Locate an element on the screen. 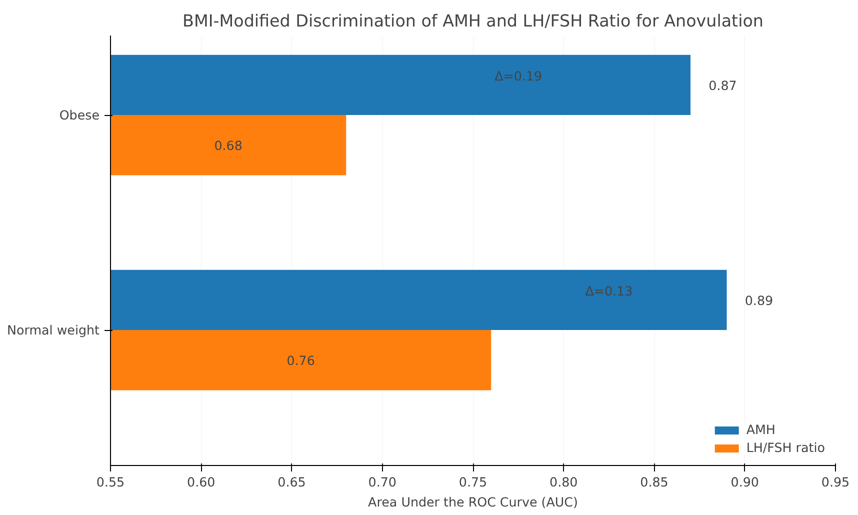 The image size is (858, 515). x-tick-label: 0.85 is located at coordinates (654, 482).